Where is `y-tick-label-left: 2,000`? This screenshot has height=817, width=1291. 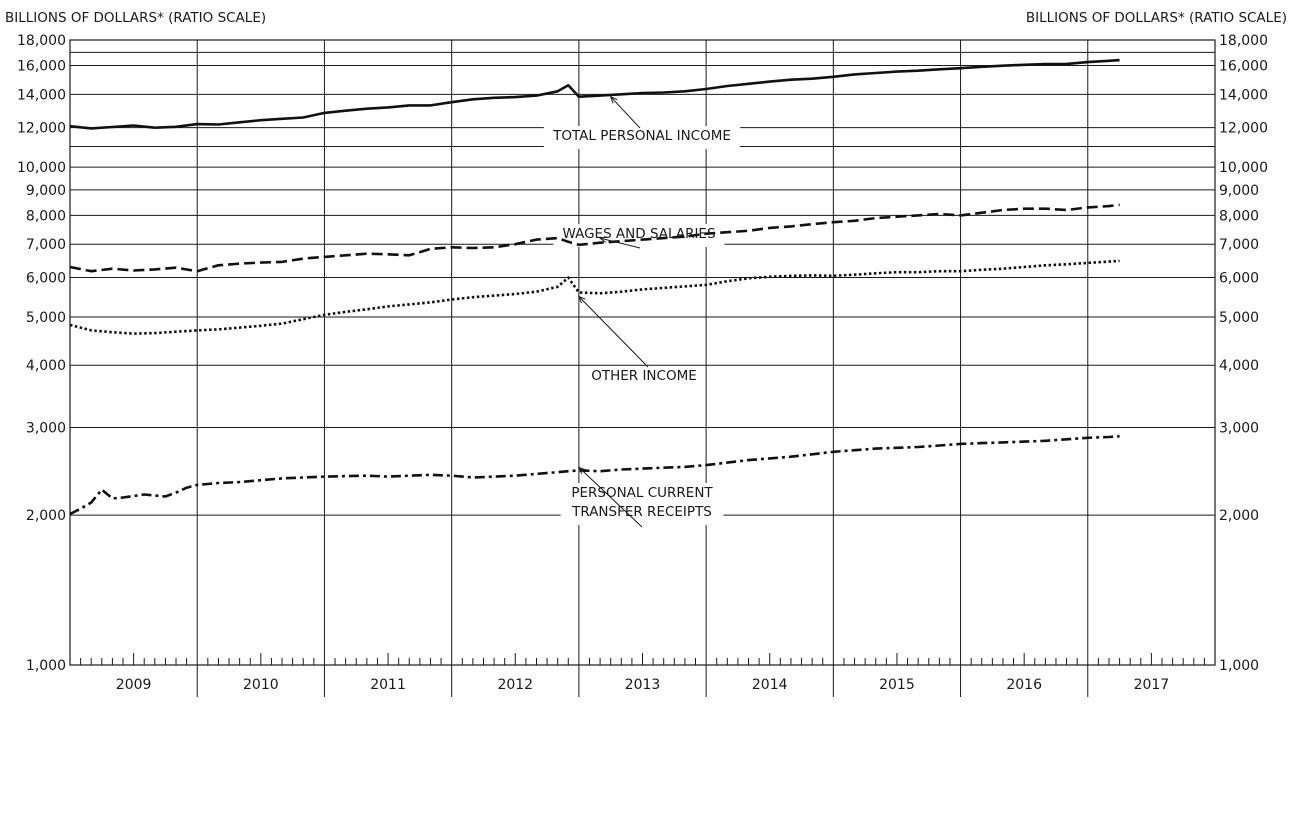
y-tick-label-left: 2,000 is located at coordinates (46, 516).